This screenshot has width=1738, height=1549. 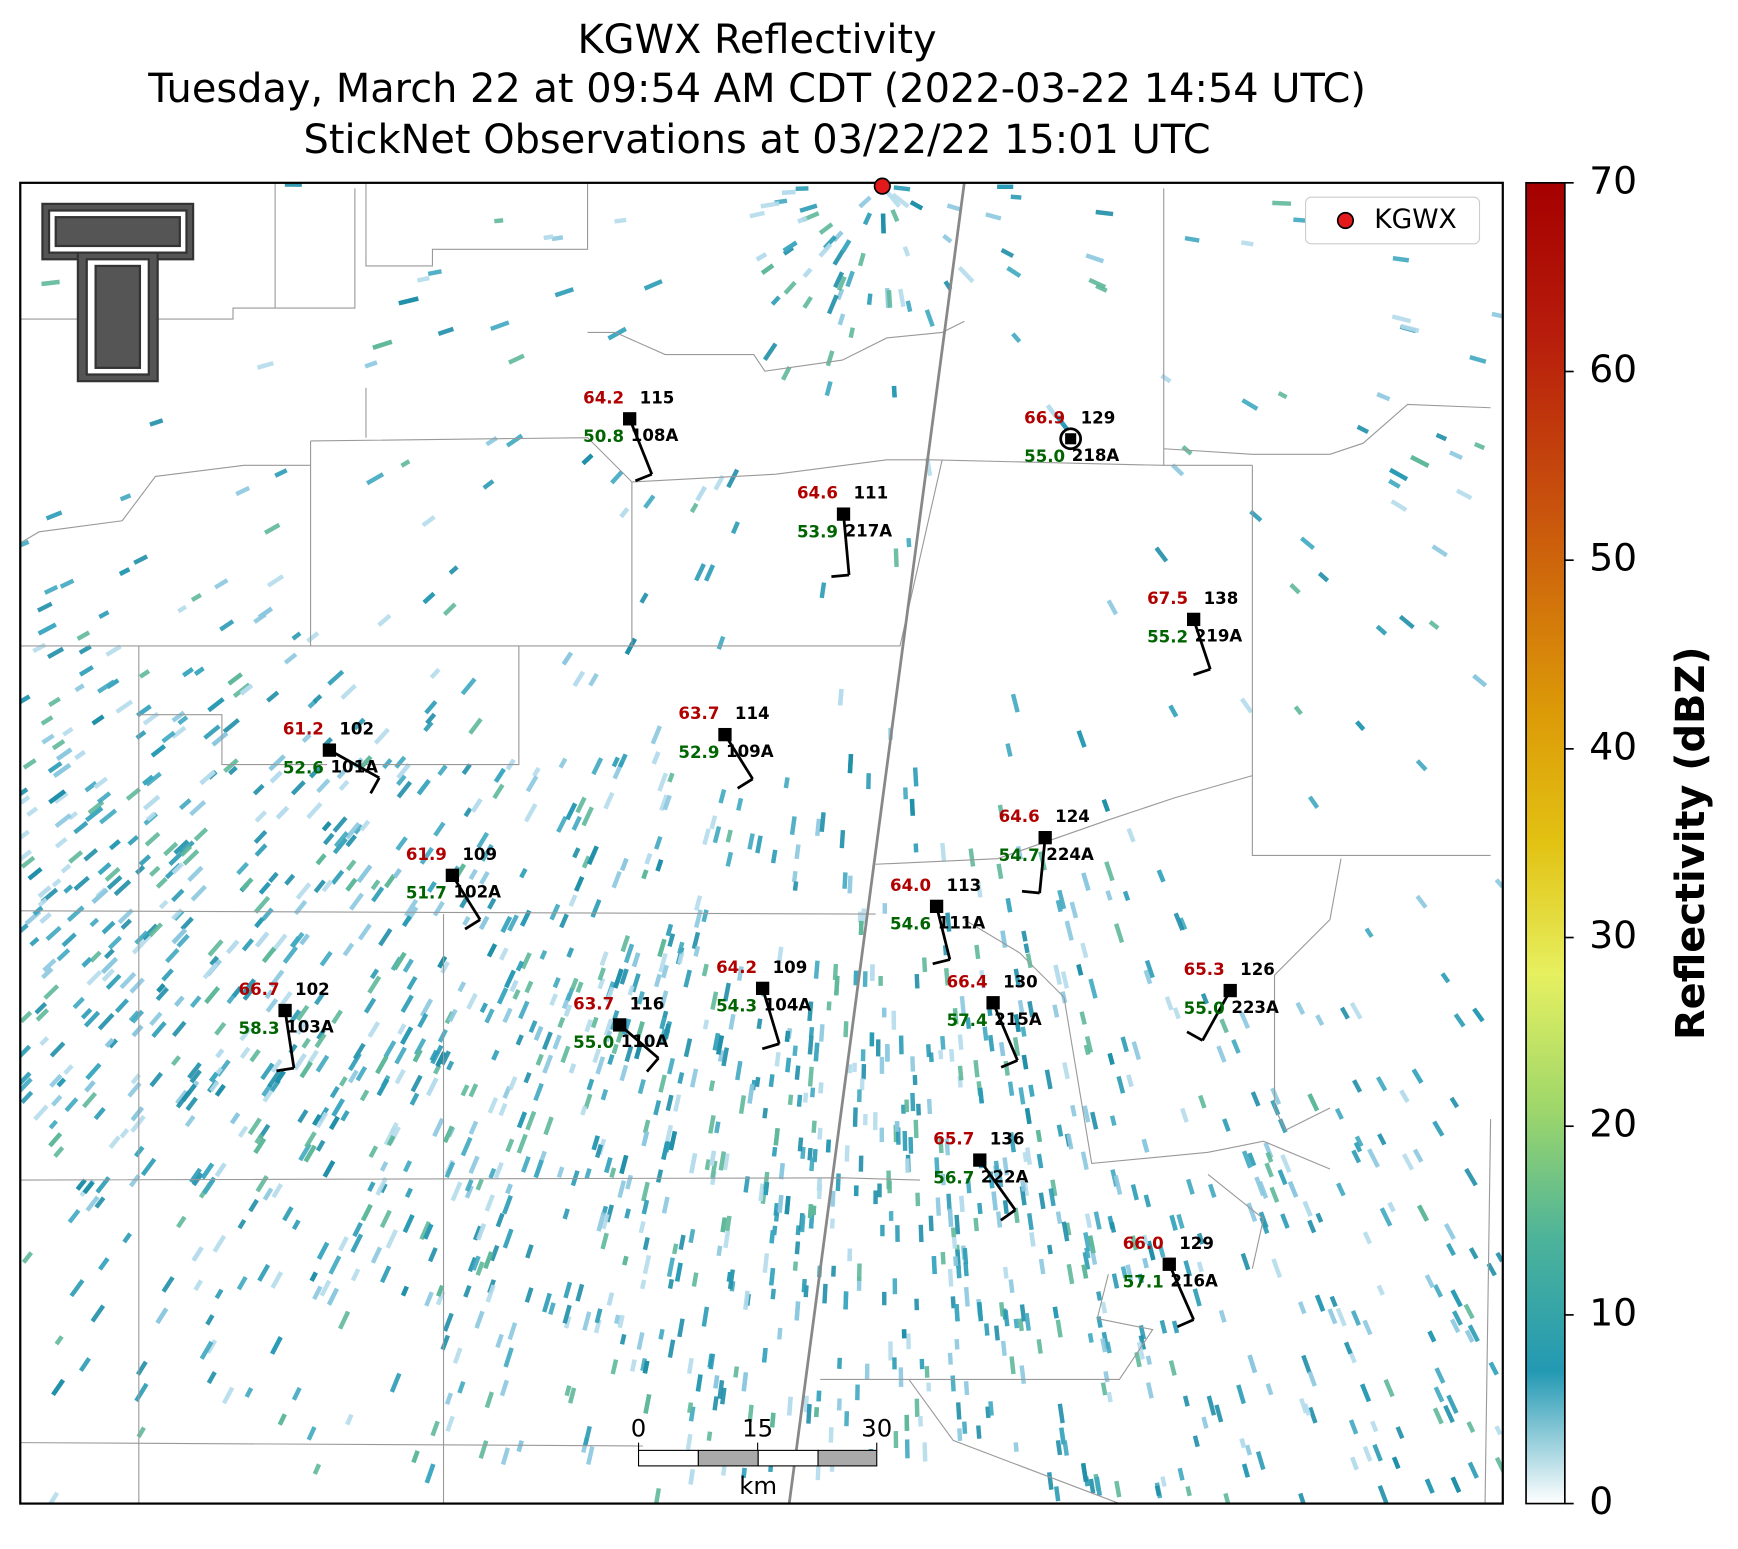 I want to click on station-id: 223A, so click(x=1255, y=1007).